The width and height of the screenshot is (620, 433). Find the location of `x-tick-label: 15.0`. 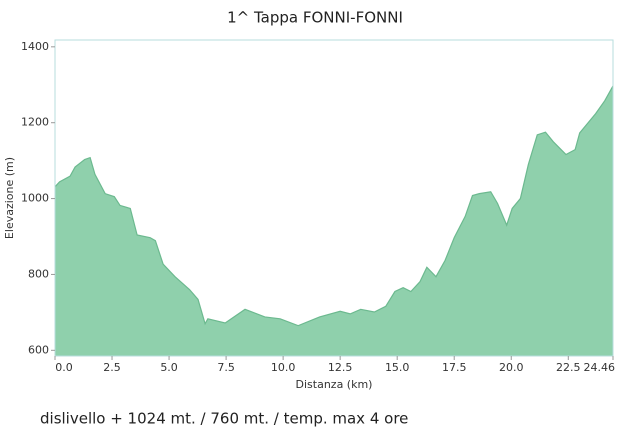

x-tick-label: 15.0 is located at coordinates (397, 367).